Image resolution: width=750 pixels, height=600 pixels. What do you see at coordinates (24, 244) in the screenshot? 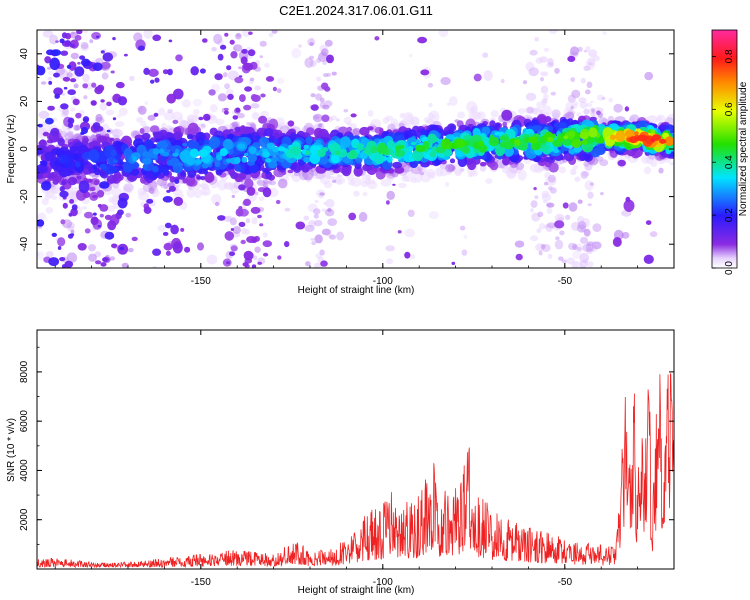
I see `y-tick-label: -40` at bounding box center [24, 244].